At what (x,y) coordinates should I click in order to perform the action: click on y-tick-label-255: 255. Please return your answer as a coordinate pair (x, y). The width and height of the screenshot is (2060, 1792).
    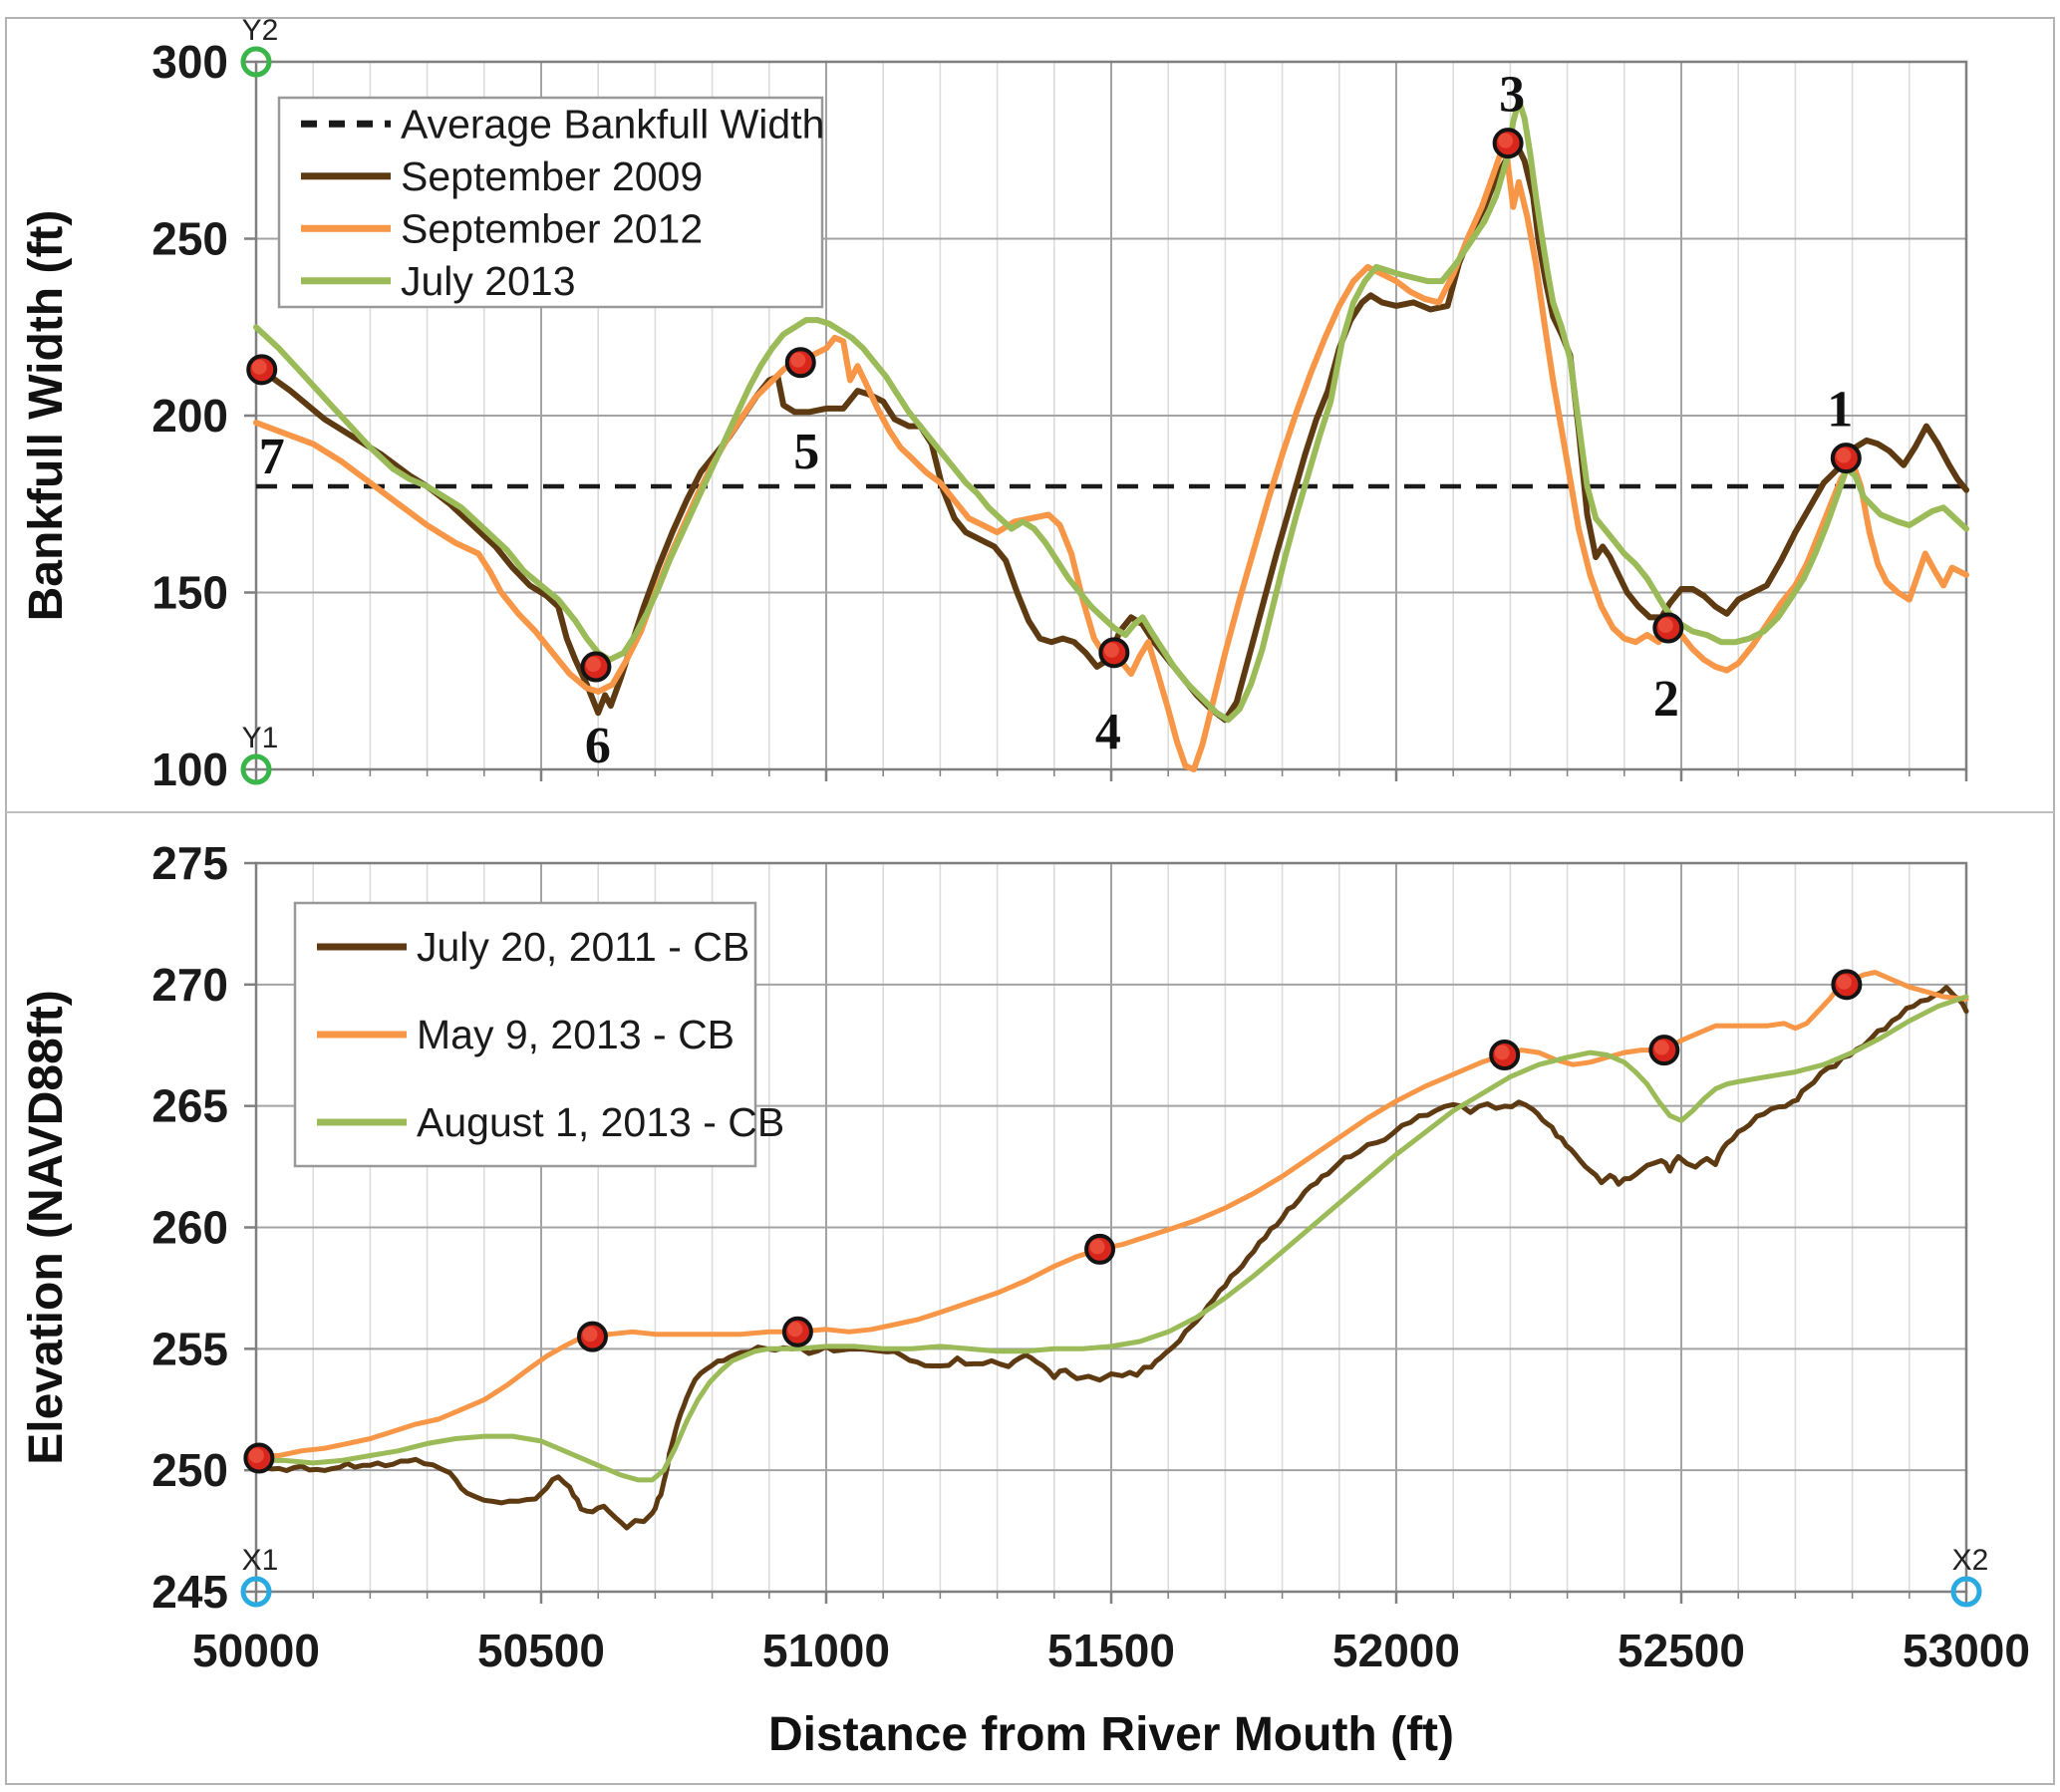
    Looking at the image, I should click on (189, 1348).